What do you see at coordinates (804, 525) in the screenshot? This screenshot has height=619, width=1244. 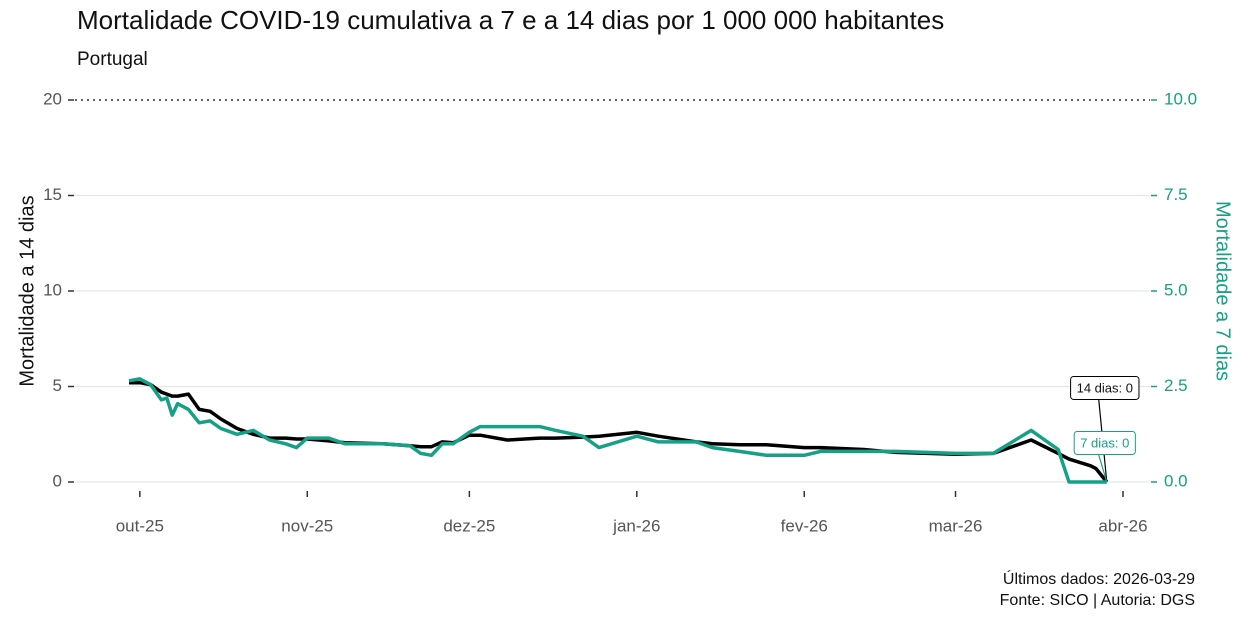 I see `x-tick-label: fev-26` at bounding box center [804, 525].